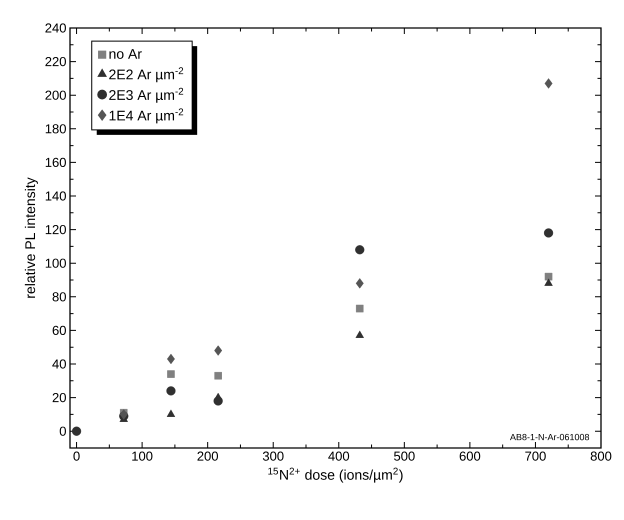 The height and width of the screenshot is (520, 624). I want to click on x-tick-label: 400, so click(339, 456).